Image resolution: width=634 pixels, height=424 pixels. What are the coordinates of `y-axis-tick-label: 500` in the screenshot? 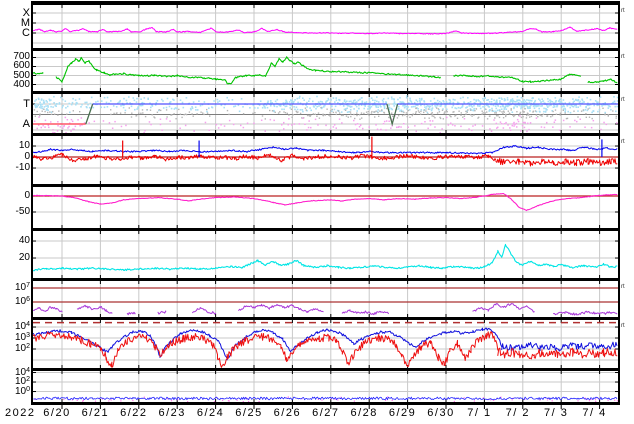 It's located at (21, 75).